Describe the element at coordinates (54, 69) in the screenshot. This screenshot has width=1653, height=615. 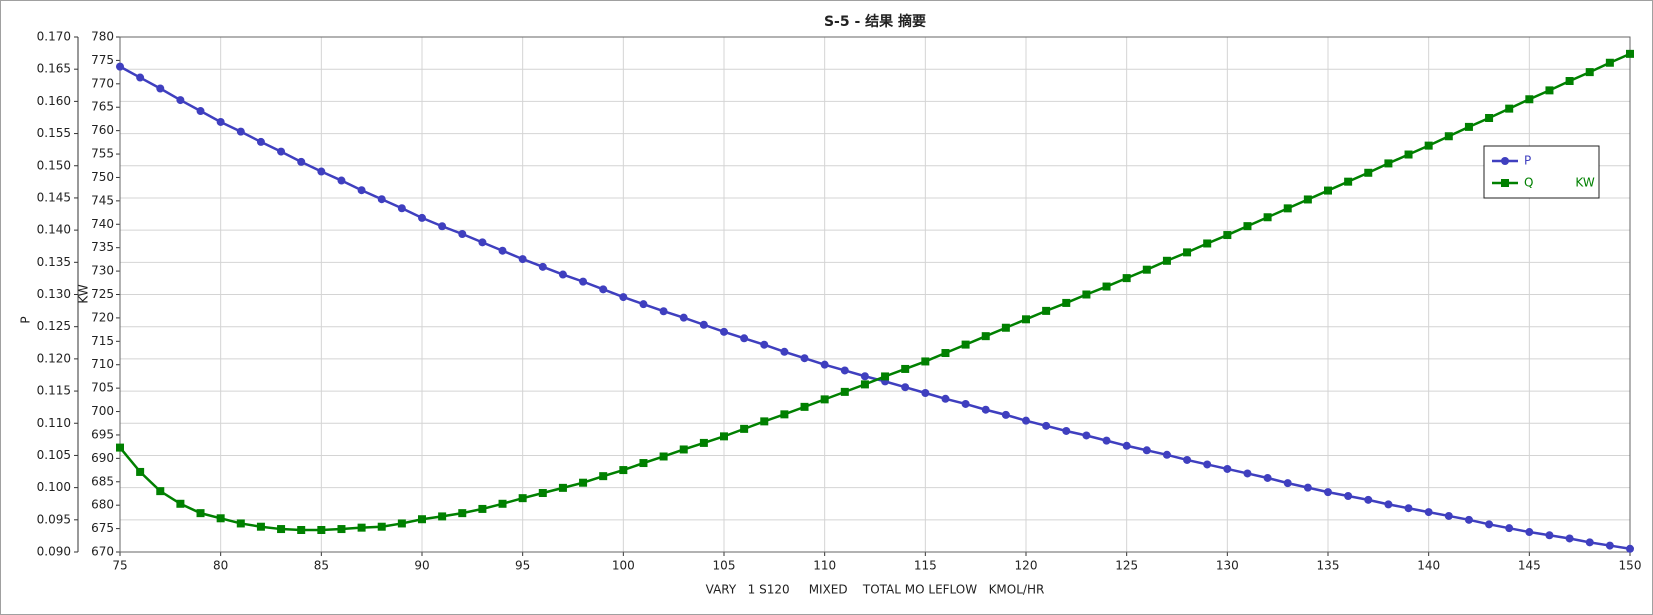
I see `y-tick-label: 0.165` at that location.